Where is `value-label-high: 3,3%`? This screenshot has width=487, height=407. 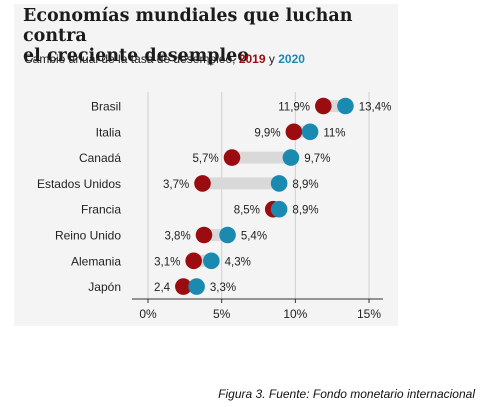 value-label-high: 3,3% is located at coordinates (223, 288).